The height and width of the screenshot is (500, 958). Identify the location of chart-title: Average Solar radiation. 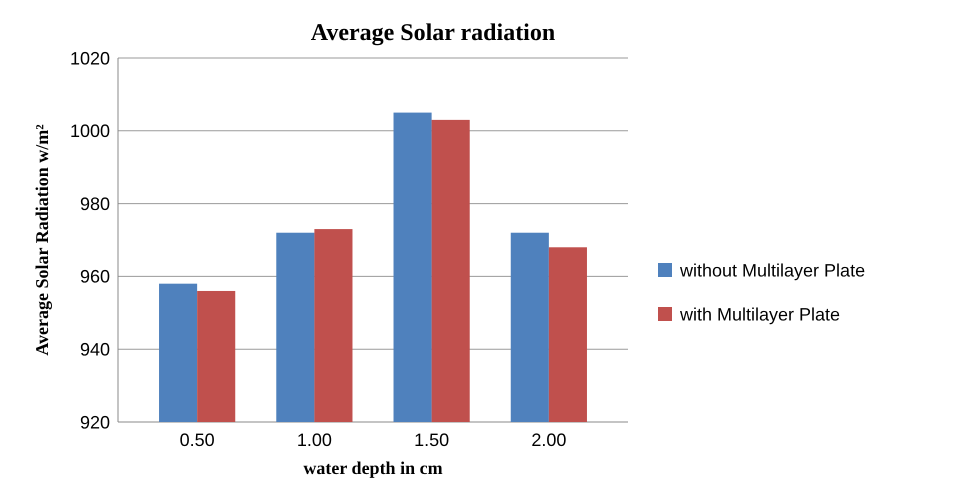
(433, 33).